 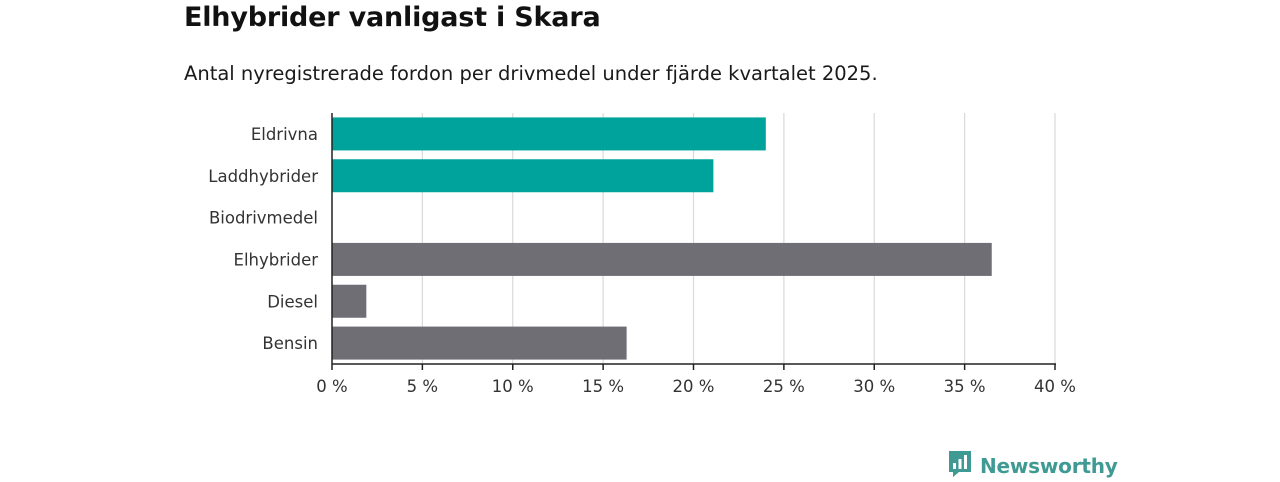 What do you see at coordinates (479, 343) in the screenshot?
I see `bar-bensin` at bounding box center [479, 343].